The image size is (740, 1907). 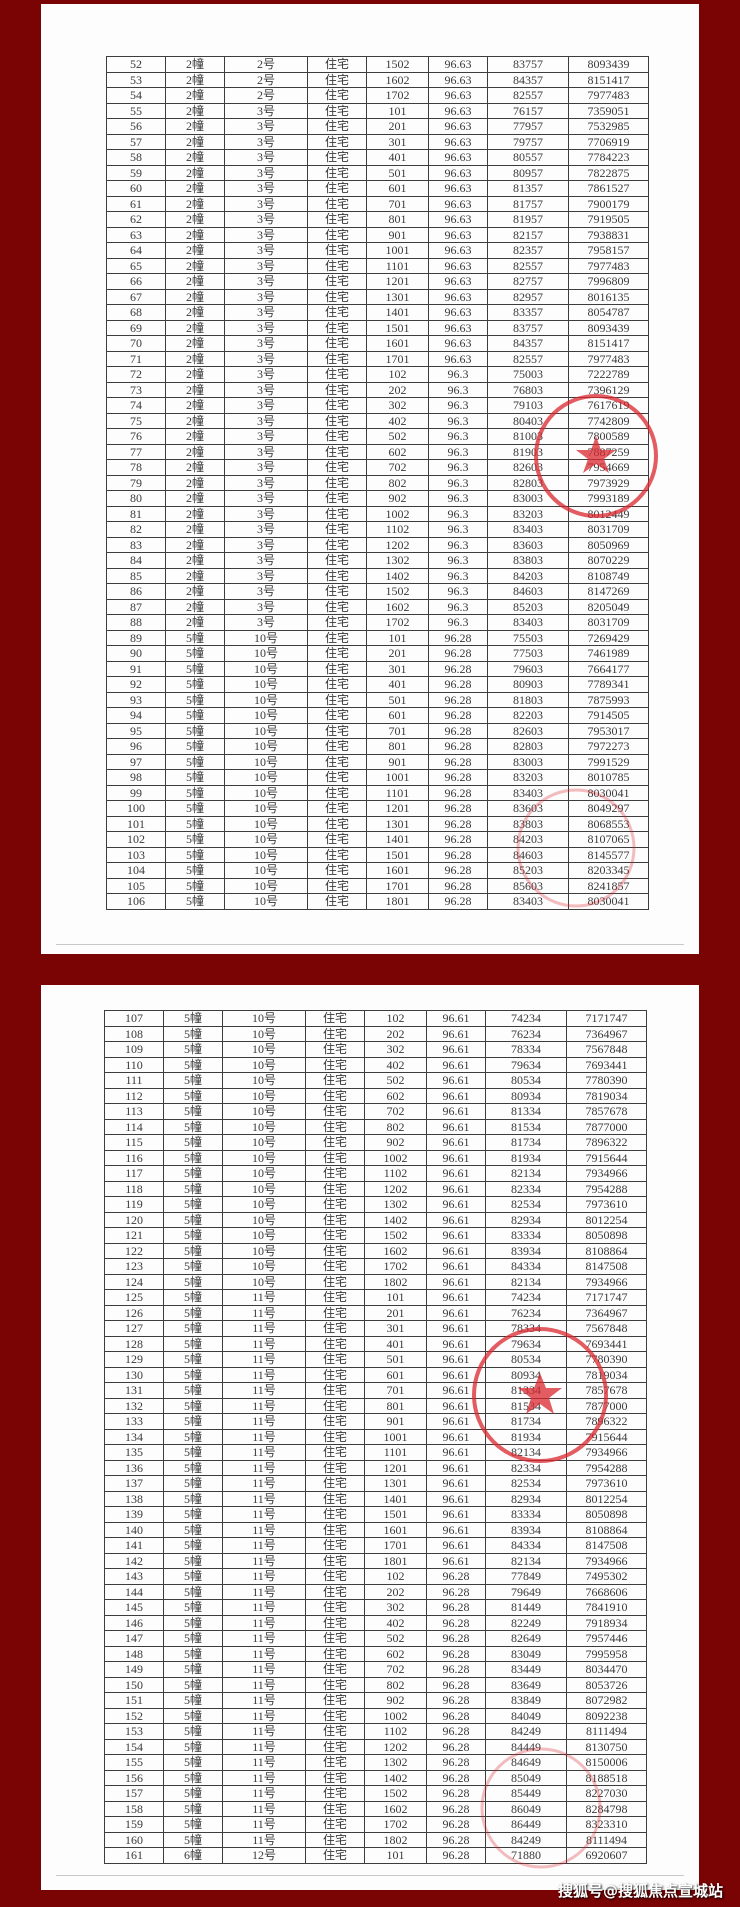 I want to click on table-cell: 8108864, so click(x=606, y=1250).